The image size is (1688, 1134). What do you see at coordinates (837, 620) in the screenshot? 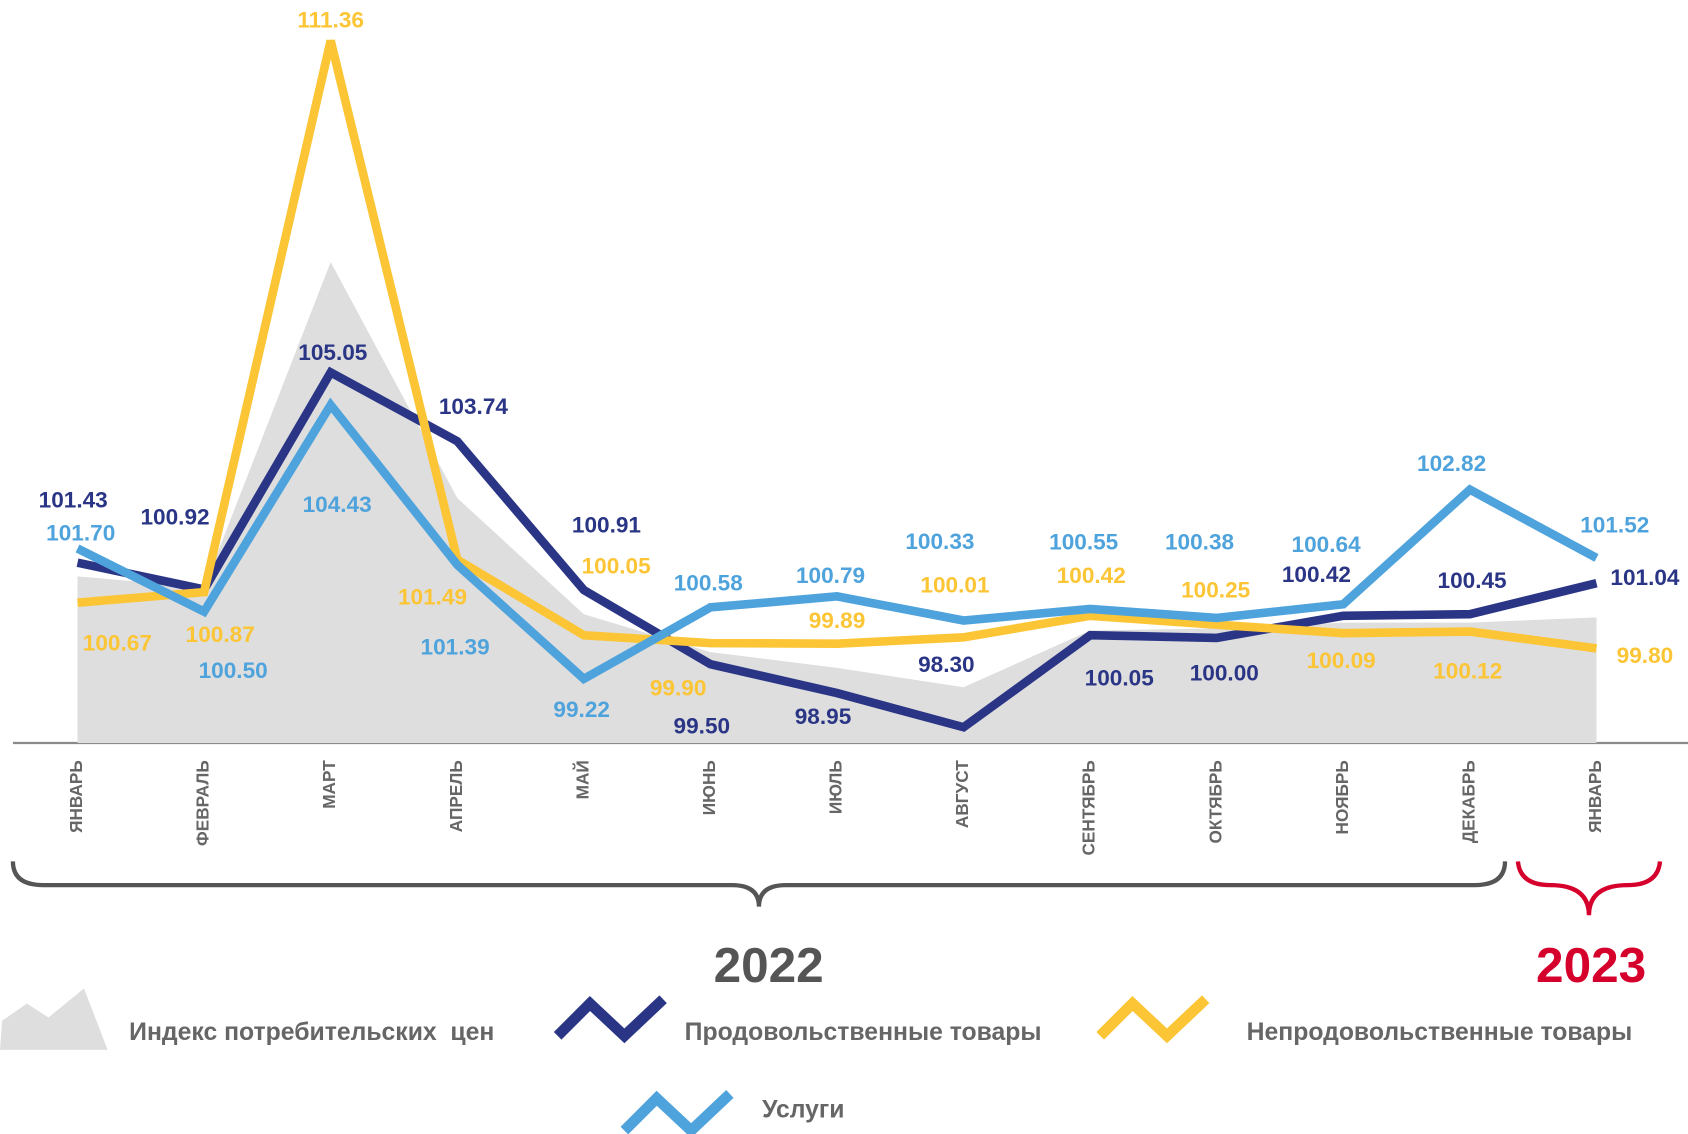
I see `data-label: 99.89` at bounding box center [837, 620].